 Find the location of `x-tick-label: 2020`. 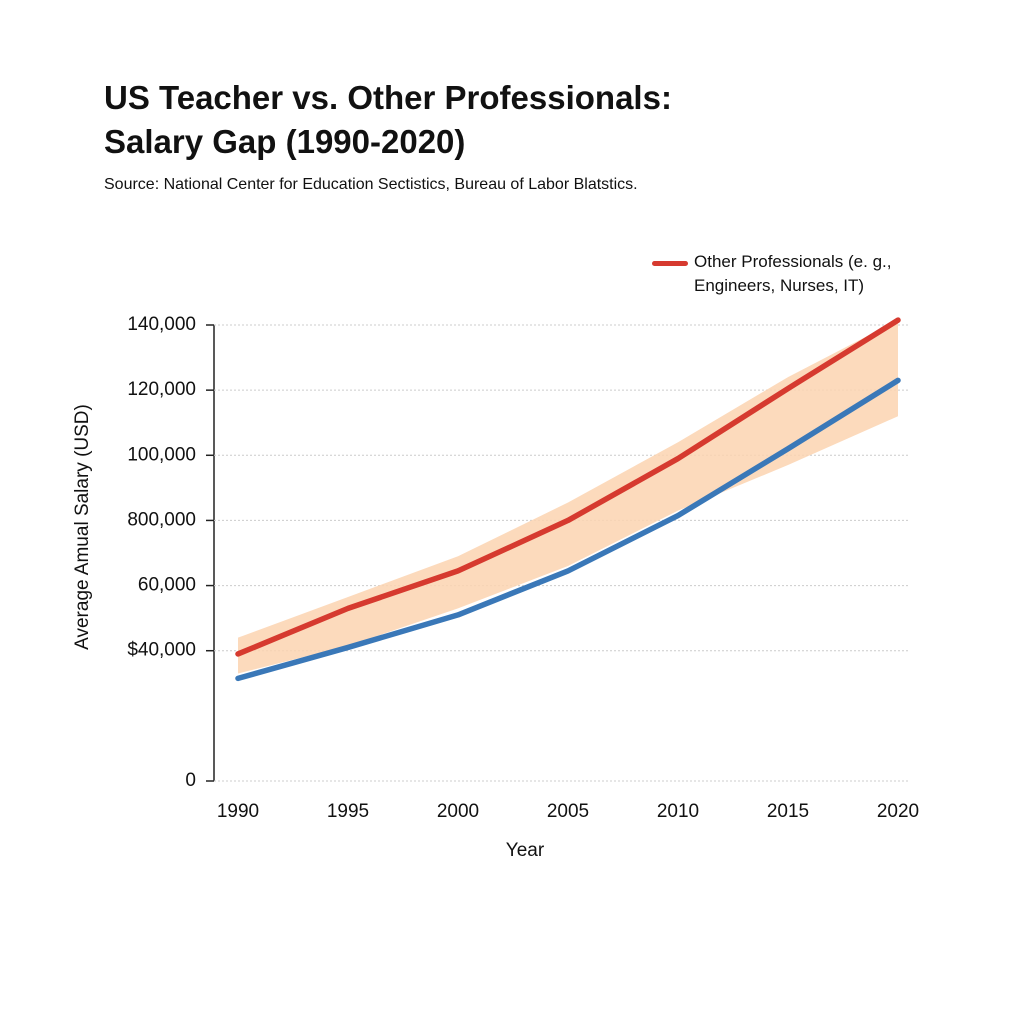

x-tick-label: 2020 is located at coordinates (898, 811).